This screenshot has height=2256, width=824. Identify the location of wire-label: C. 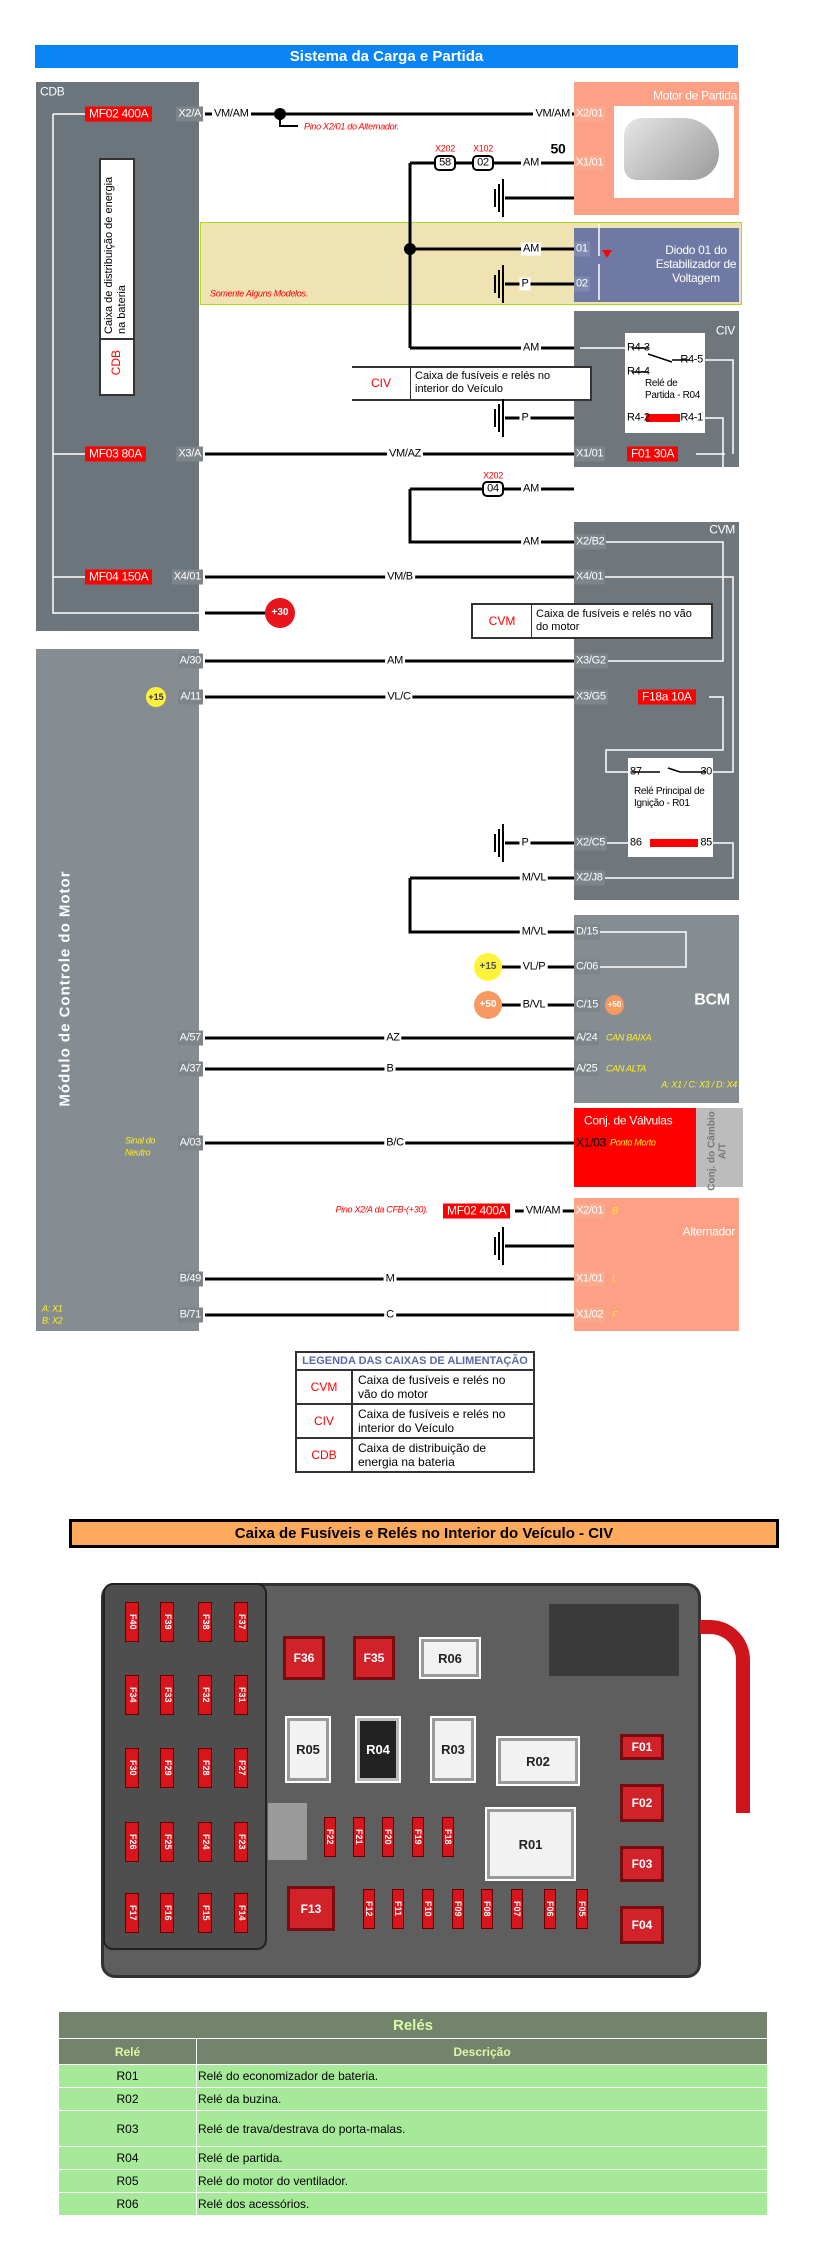
(390, 1315).